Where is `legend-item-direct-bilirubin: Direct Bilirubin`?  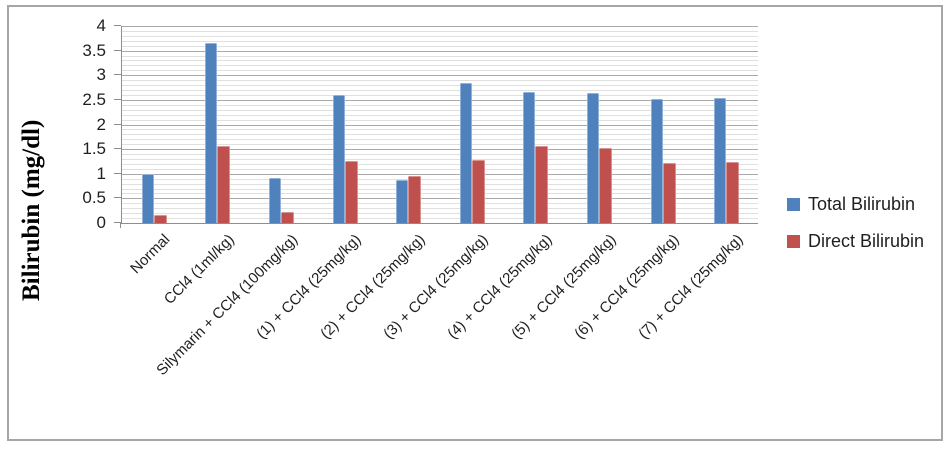 legend-item-direct-bilirubin: Direct Bilirubin is located at coordinates (865, 241).